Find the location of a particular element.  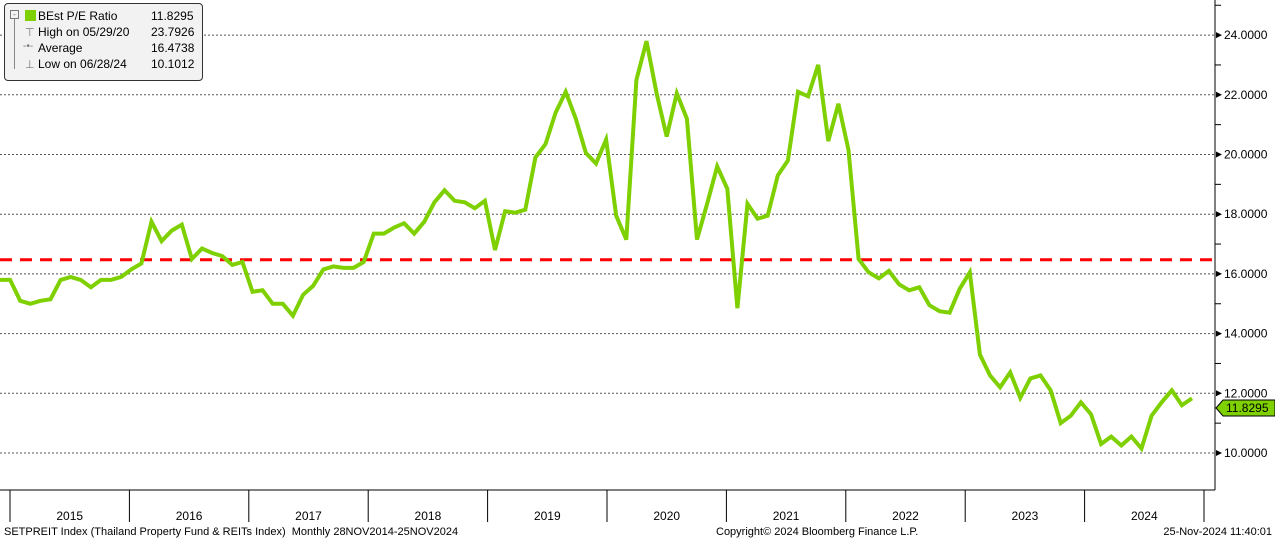

y-tick-label: 10.0000 is located at coordinates (1246, 453).